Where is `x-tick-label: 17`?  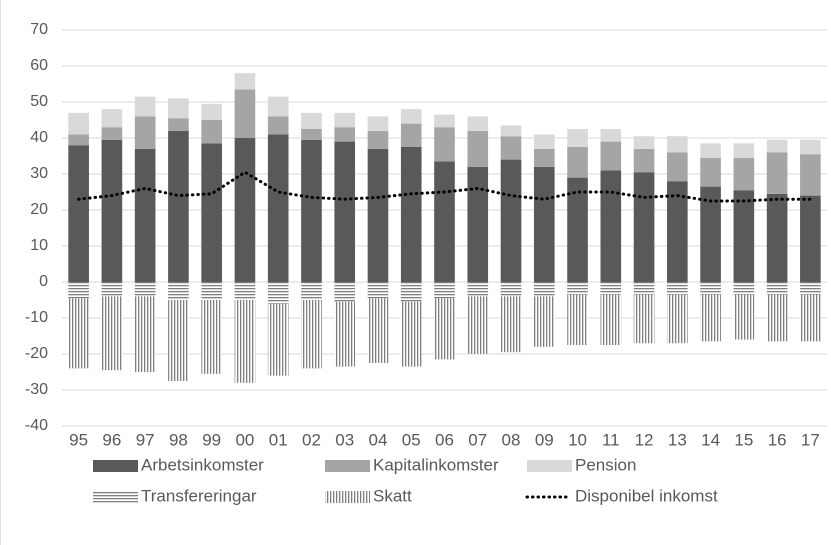
x-tick-label: 17 is located at coordinates (810, 439).